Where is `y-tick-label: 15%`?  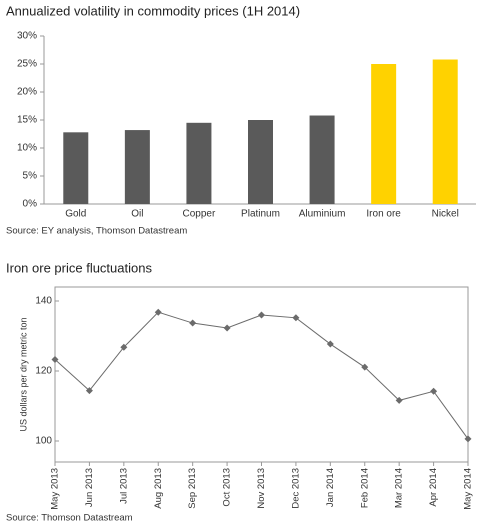 y-tick-label: 15% is located at coordinates (27, 120).